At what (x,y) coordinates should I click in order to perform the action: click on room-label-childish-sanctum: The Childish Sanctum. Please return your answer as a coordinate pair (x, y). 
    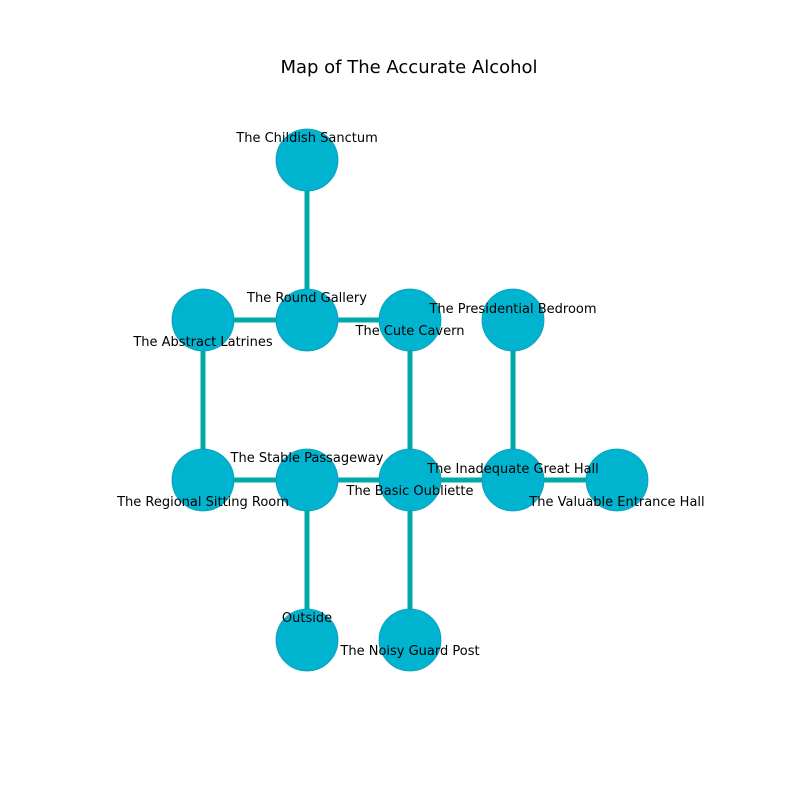
    Looking at the image, I should click on (306, 138).